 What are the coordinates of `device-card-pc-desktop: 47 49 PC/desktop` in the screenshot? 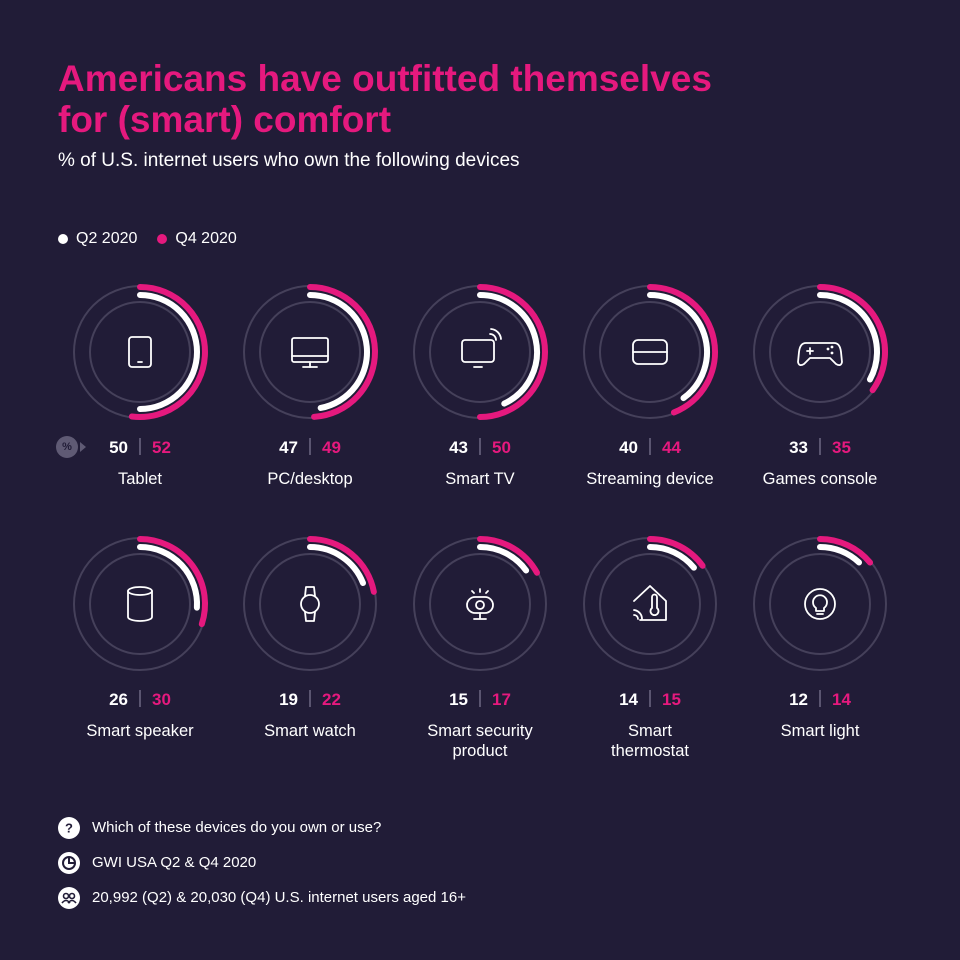 It's located at (310, 386).